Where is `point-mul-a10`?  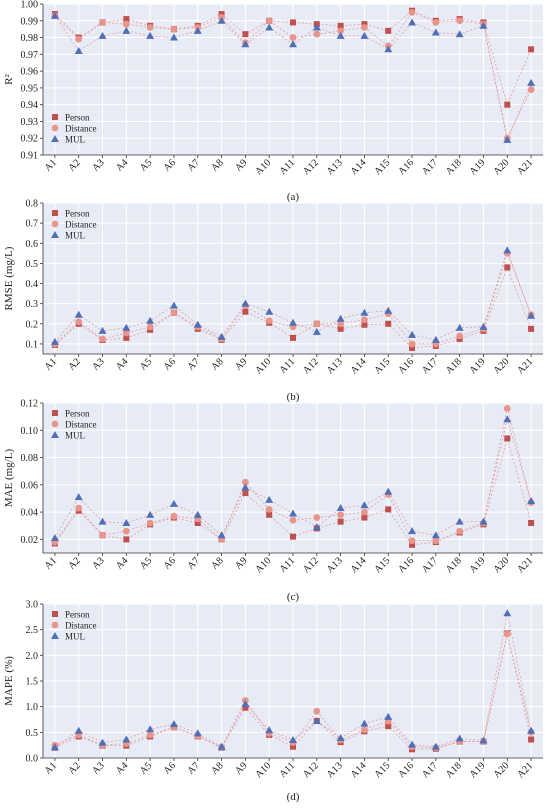 point-mul-a10 is located at coordinates (269, 27).